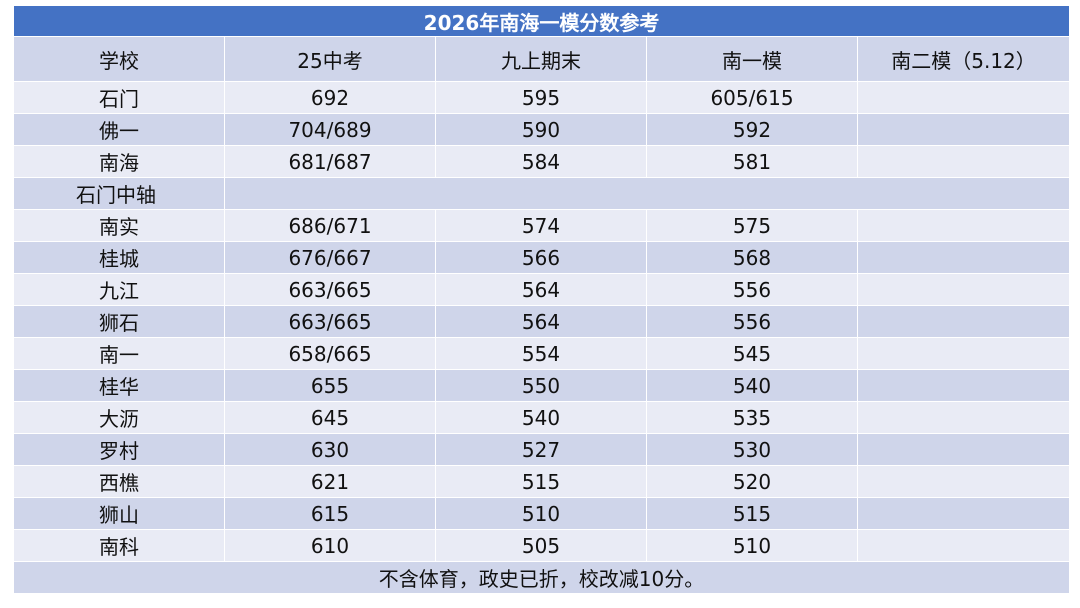 The image size is (1080, 608). I want to click on footer-row: 不含体育，政史已折，校改减10分。, so click(541, 577).